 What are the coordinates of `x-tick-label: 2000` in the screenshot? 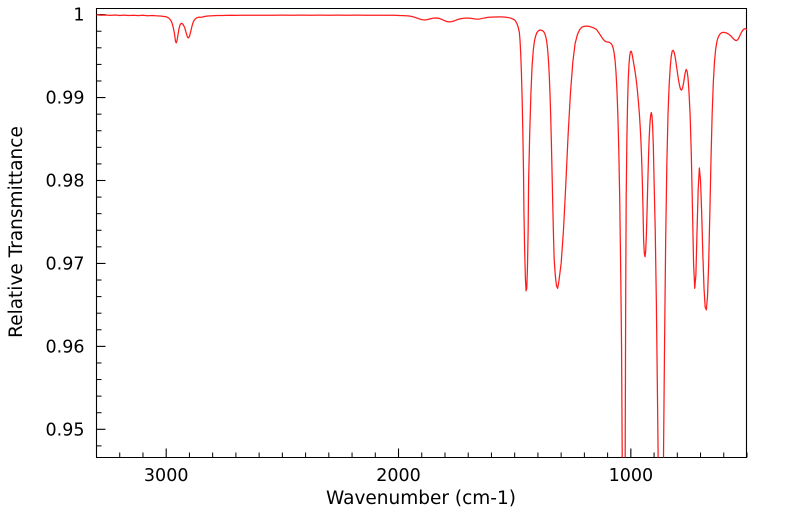 It's located at (398, 476).